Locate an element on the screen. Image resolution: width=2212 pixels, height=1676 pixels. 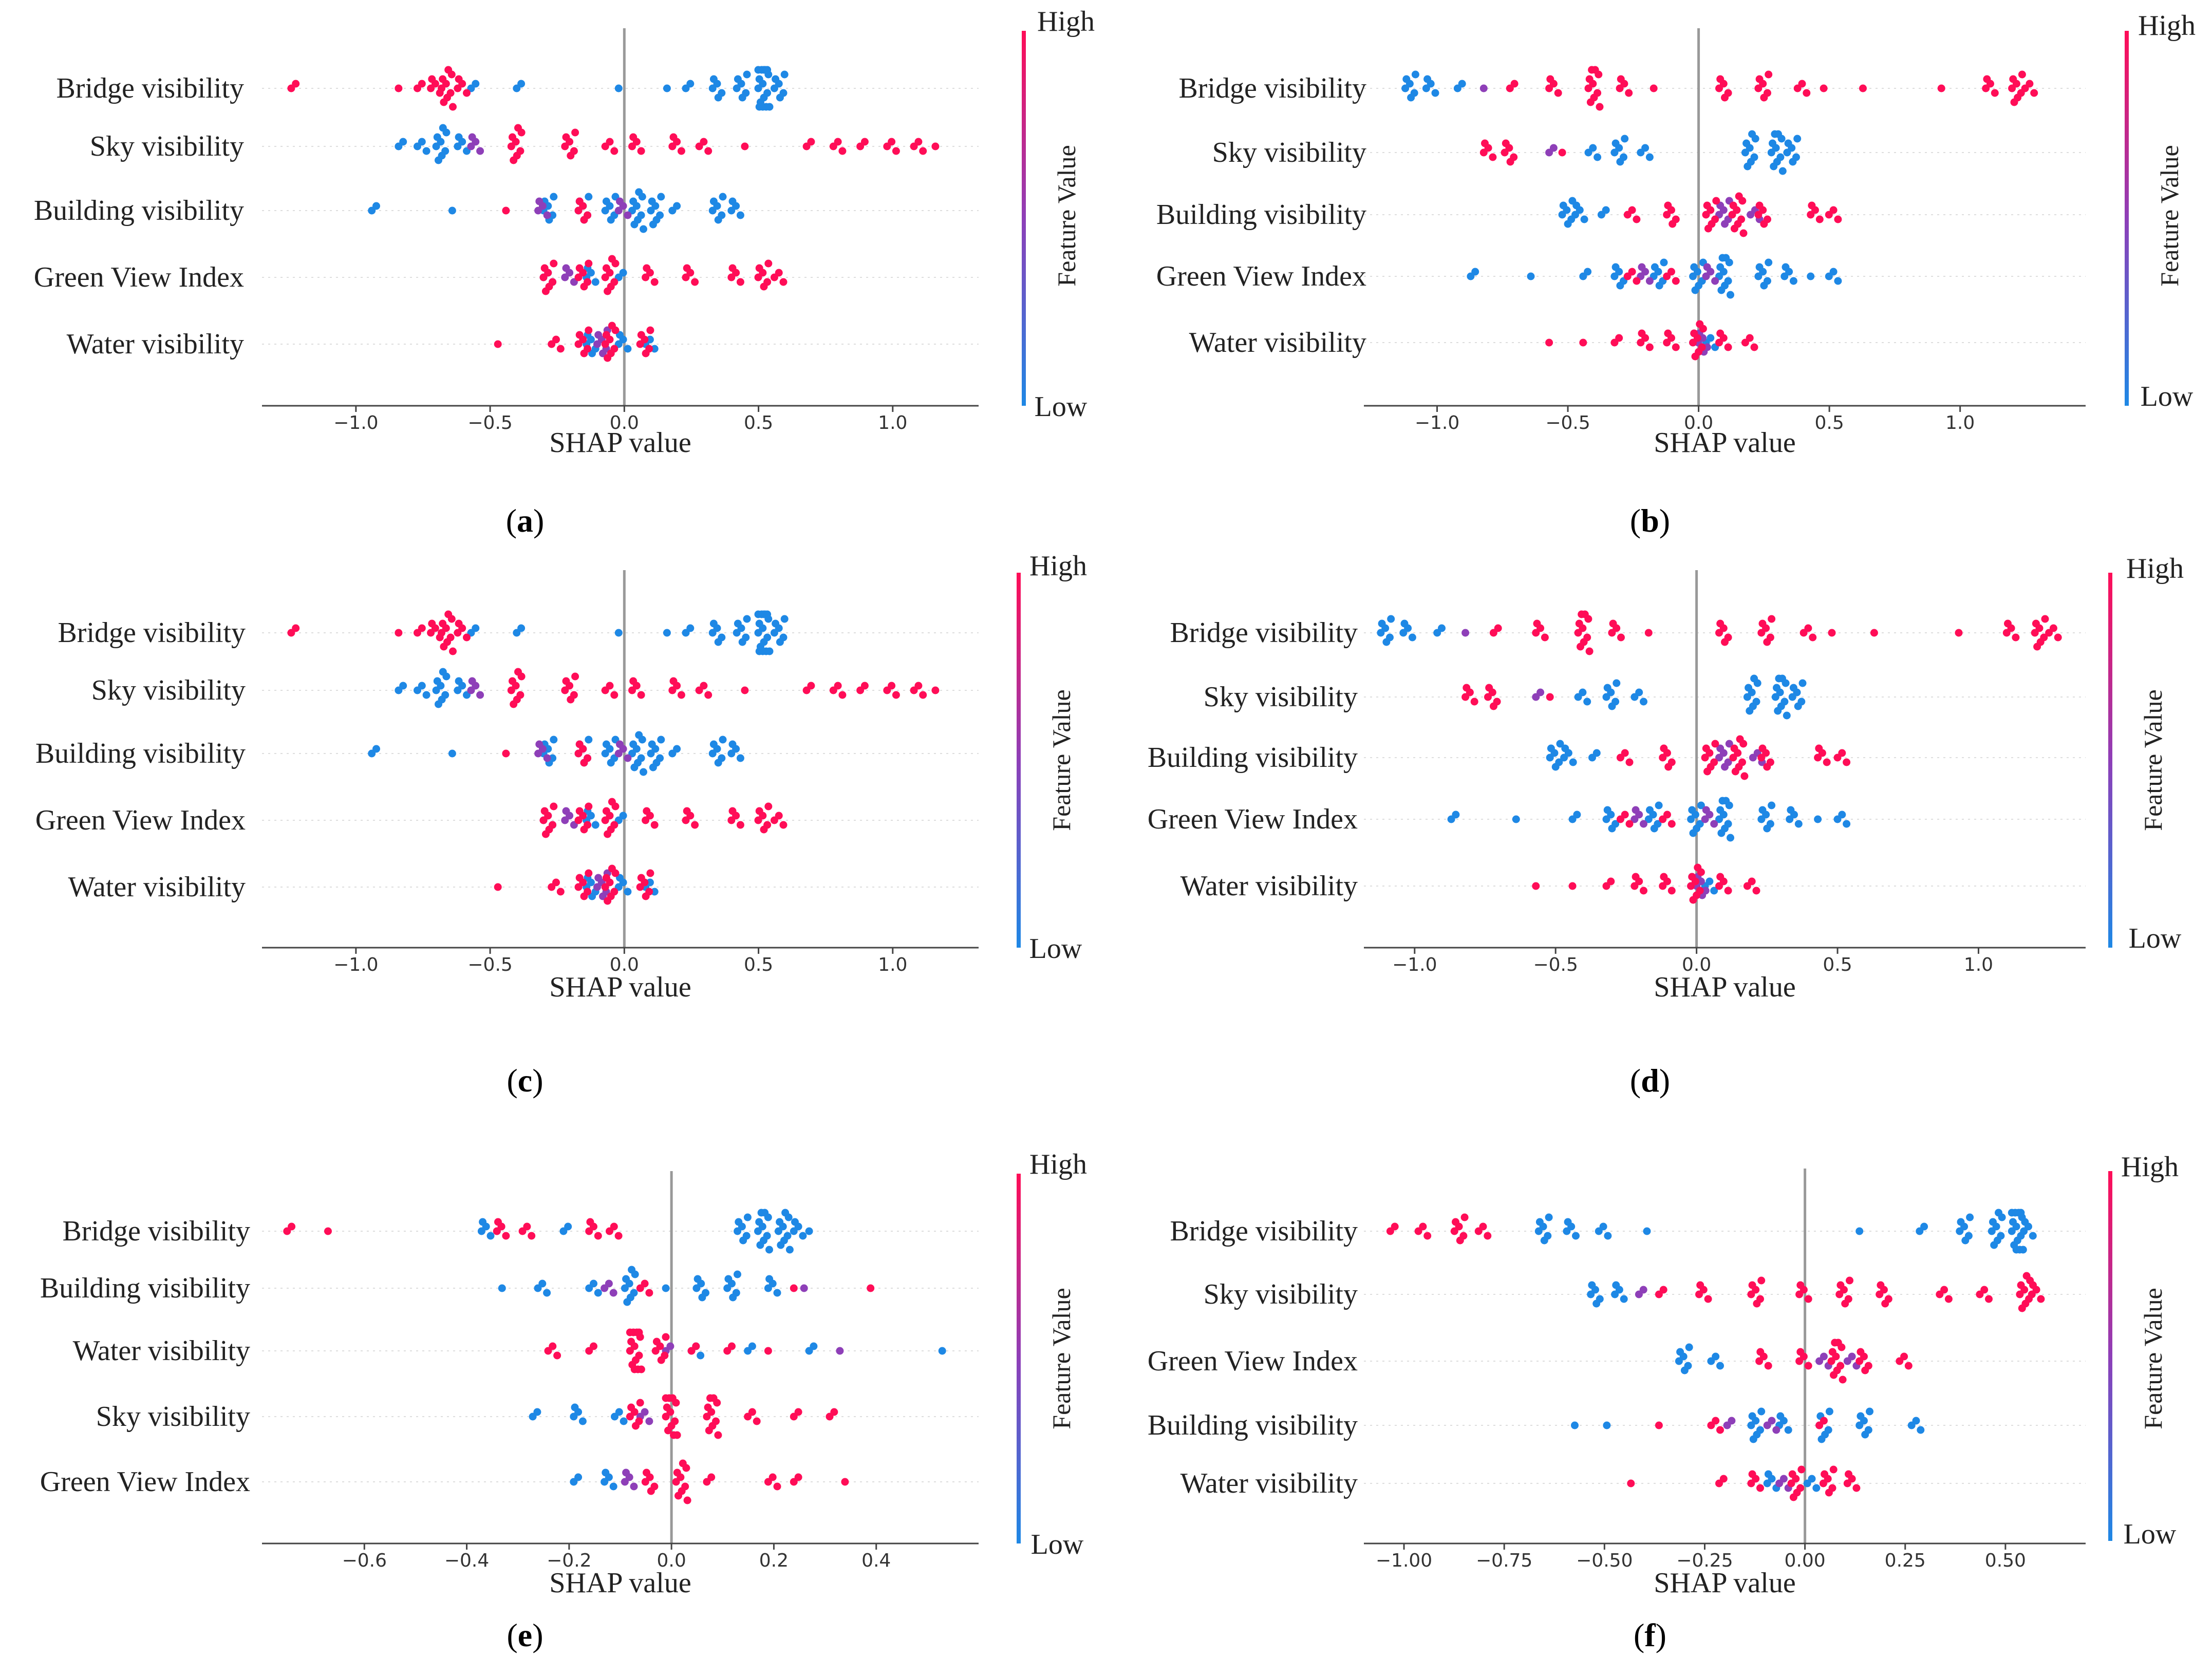
feature-label: Building visibility is located at coordinates (1261, 215).